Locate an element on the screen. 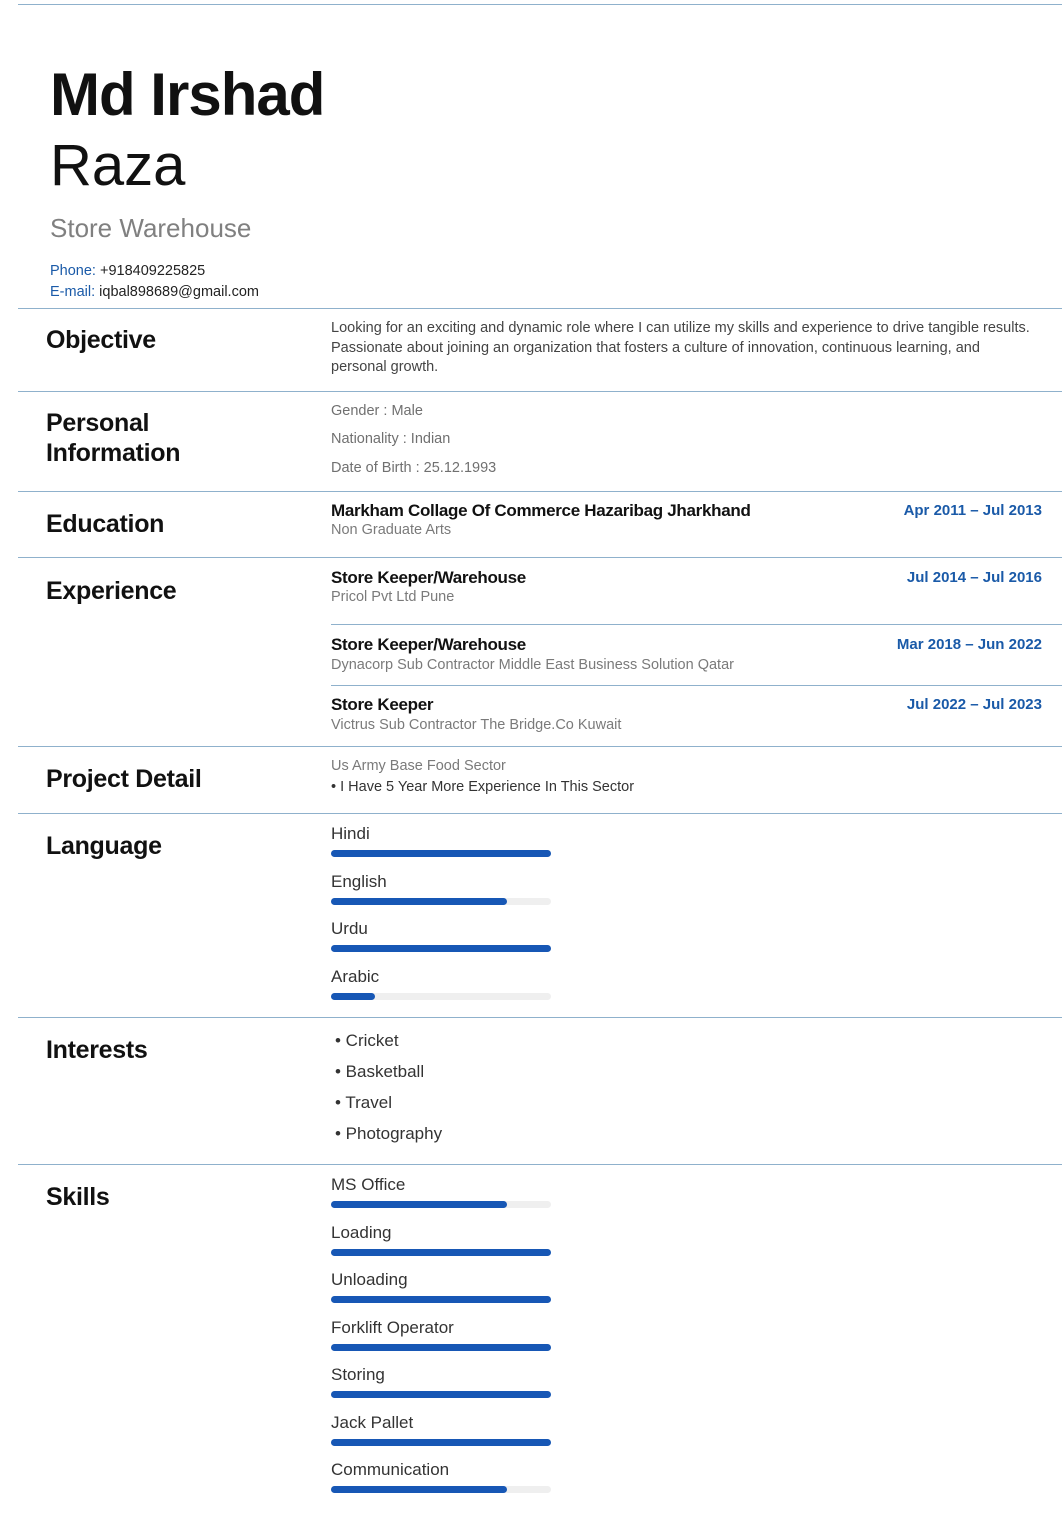 The width and height of the screenshot is (1064, 1532). email-line: E-mail: iqbal898689@gmail.com is located at coordinates (154, 292).